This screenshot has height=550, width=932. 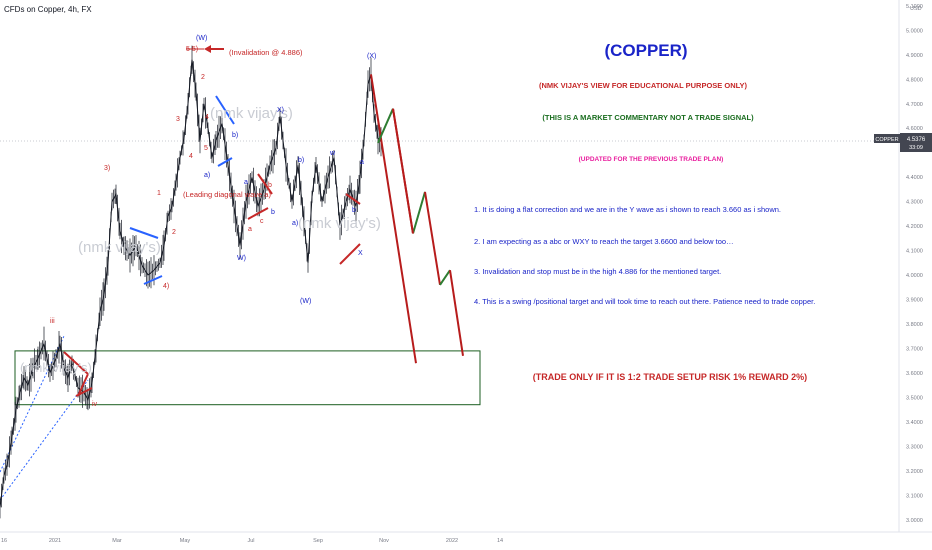 What do you see at coordinates (332, 153) in the screenshot?
I see `wave-label: w` at bounding box center [332, 153].